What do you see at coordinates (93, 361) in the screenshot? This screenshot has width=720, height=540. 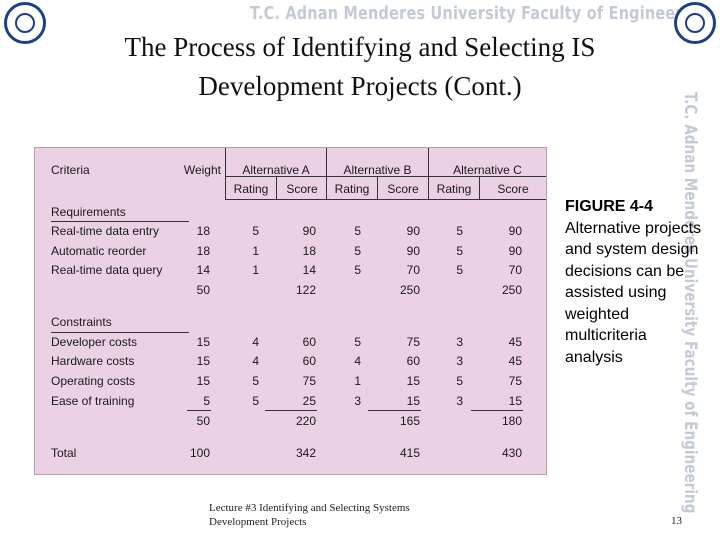 I see `row-criterion-name: Hardware costs` at bounding box center [93, 361].